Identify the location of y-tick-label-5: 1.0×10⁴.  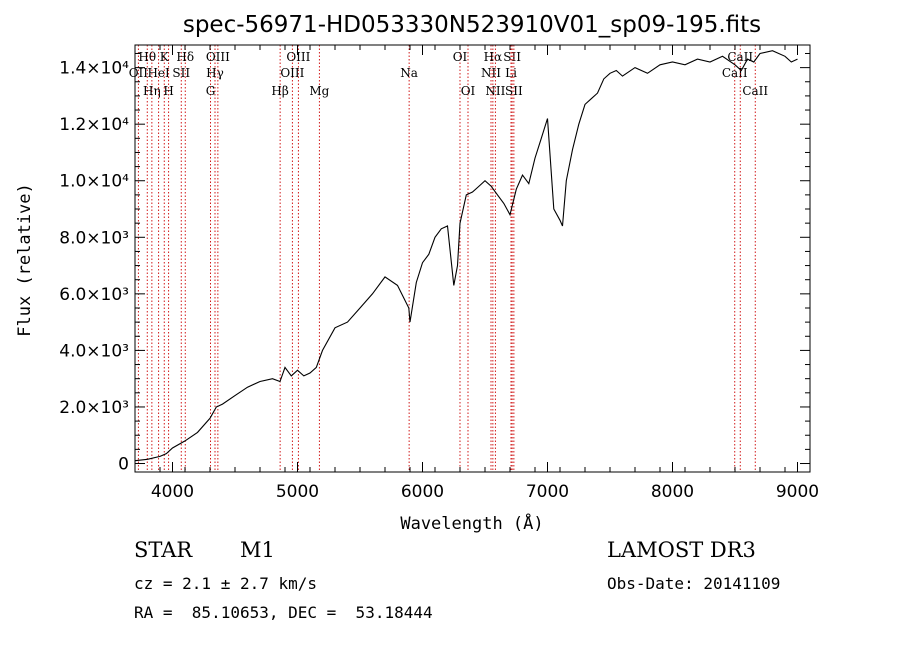
(94, 182).